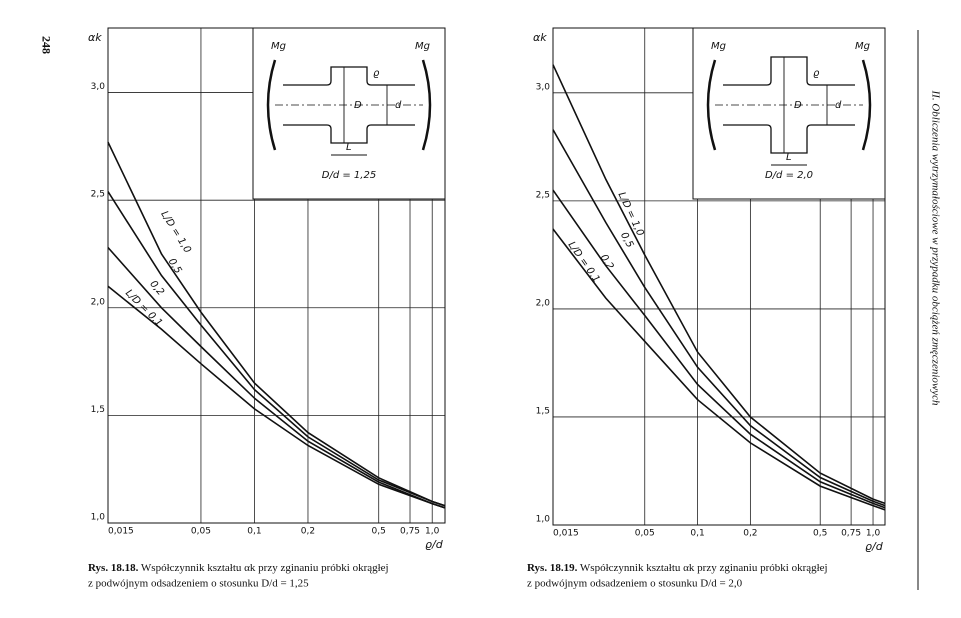 This screenshot has height=618, width=961. Describe the element at coordinates (113, 568) in the screenshot. I see `figure-label: Rys. 18.18.` at that location.